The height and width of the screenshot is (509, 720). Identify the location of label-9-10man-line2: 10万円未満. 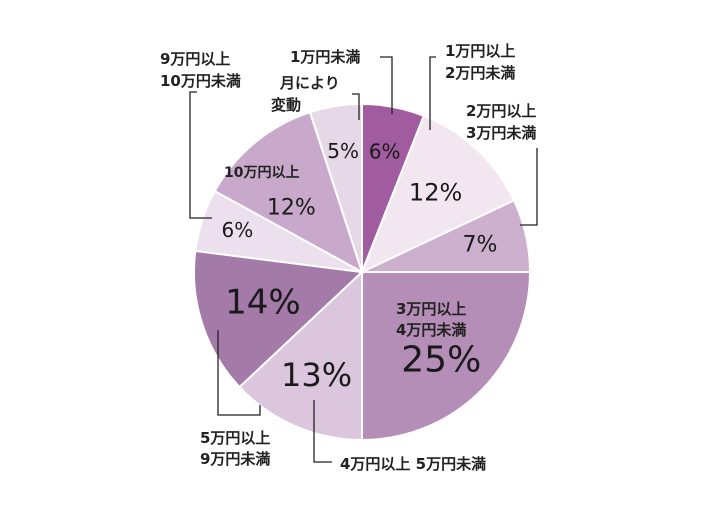
(200, 81).